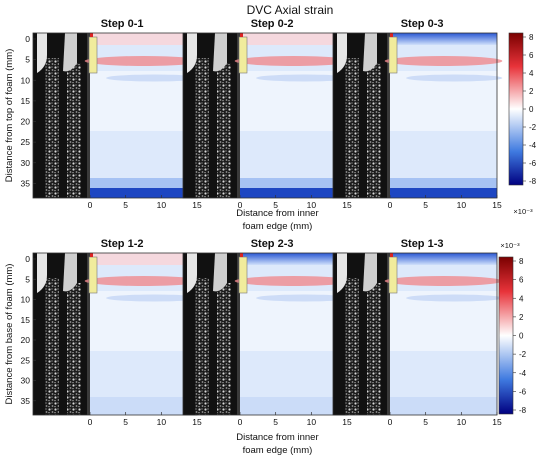 The width and height of the screenshot is (550, 460). I want to click on y-tick-label: 0, so click(27, 259).